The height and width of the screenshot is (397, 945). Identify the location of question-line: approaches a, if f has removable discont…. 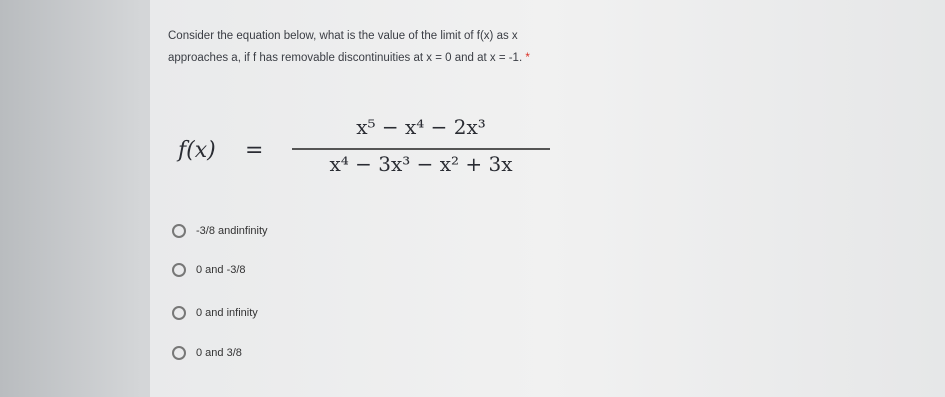
(349, 58).